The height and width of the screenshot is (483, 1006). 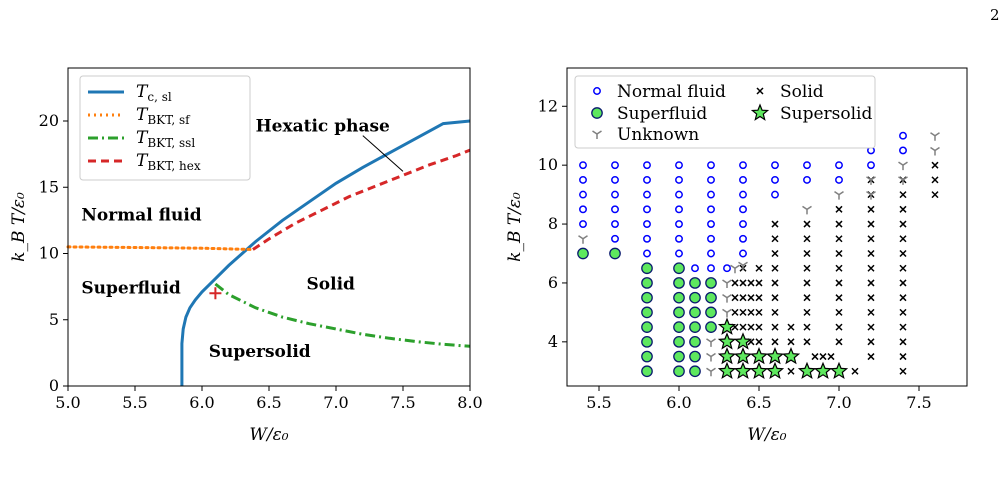 What do you see at coordinates (268, 402) in the screenshot?
I see `x-tick-label: 6.5` at bounding box center [268, 402].